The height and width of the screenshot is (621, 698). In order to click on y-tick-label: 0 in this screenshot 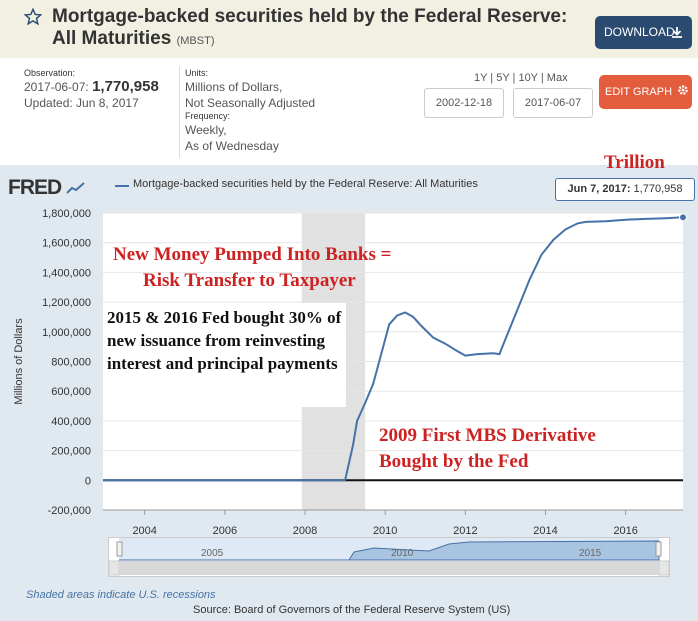, I will do `click(88, 481)`.